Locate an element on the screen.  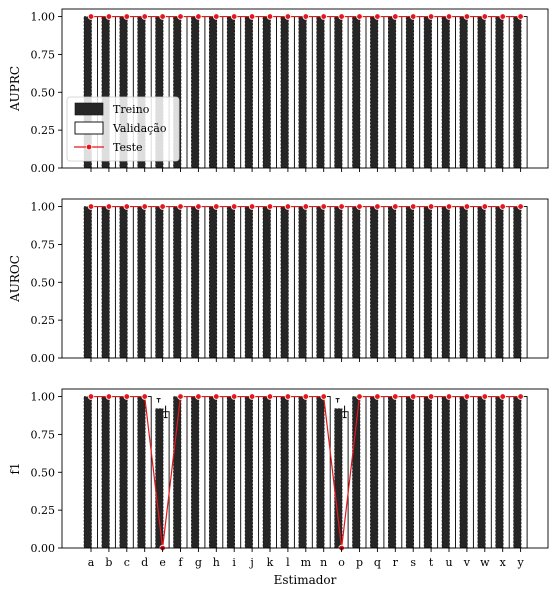
point-teste-a is located at coordinates (91, 16).